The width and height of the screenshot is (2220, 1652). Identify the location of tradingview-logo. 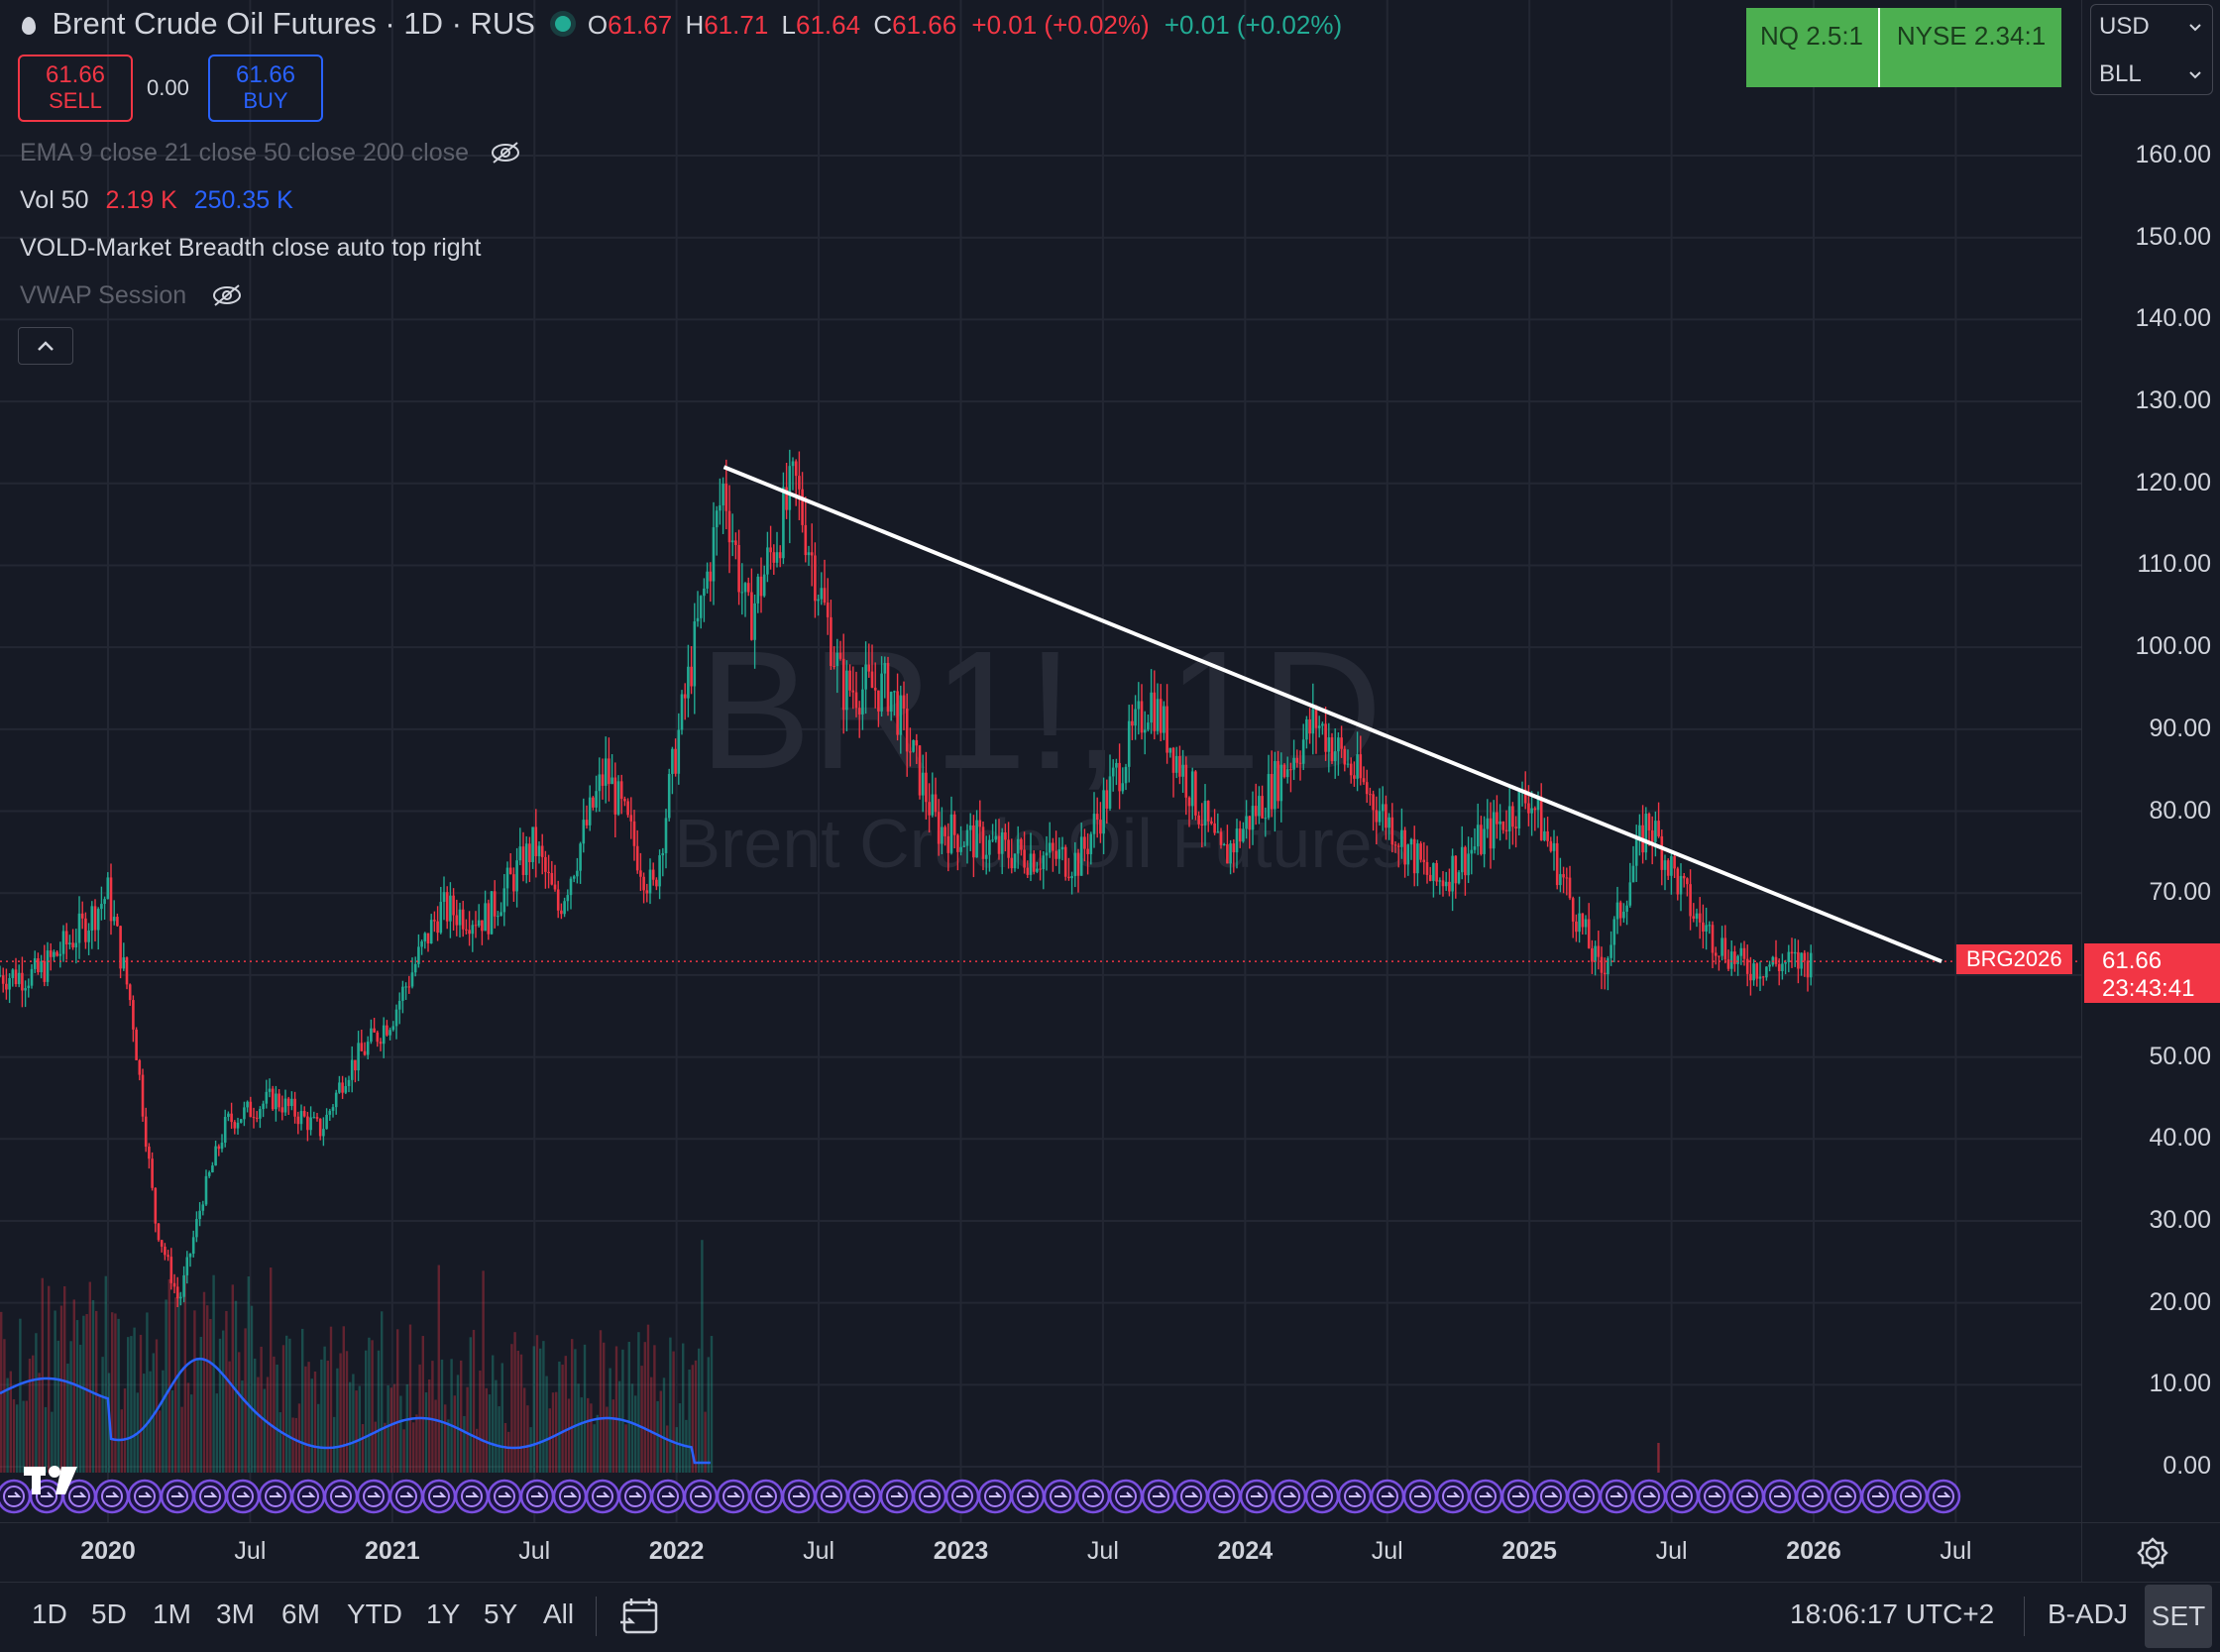
(56, 1482).